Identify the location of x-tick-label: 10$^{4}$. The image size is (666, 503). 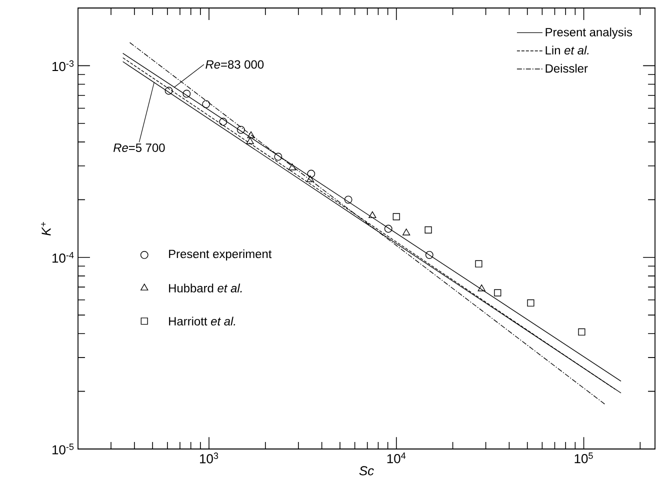
(396, 458).